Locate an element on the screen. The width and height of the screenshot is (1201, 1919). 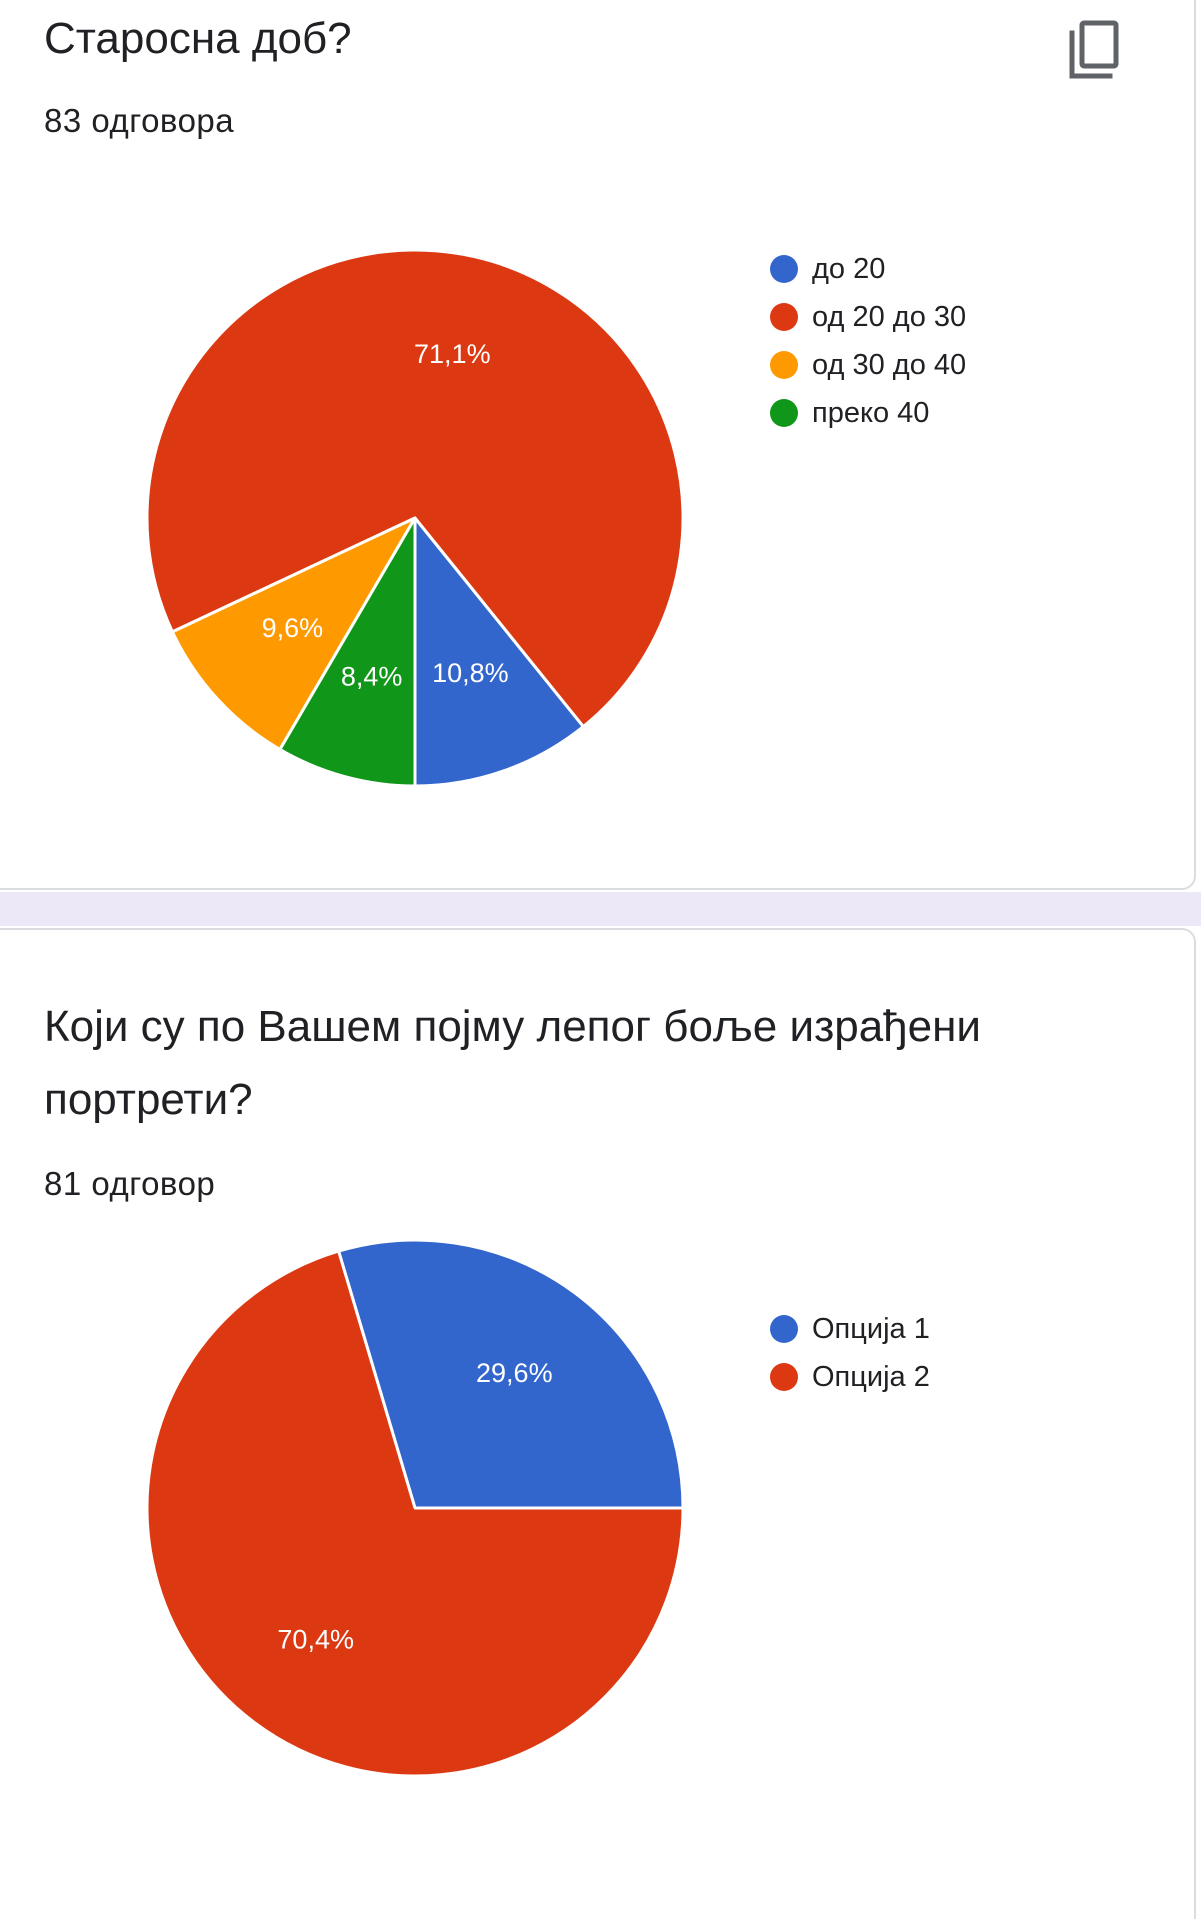
slice-percent-label: 70,4% is located at coordinates (315, 1639).